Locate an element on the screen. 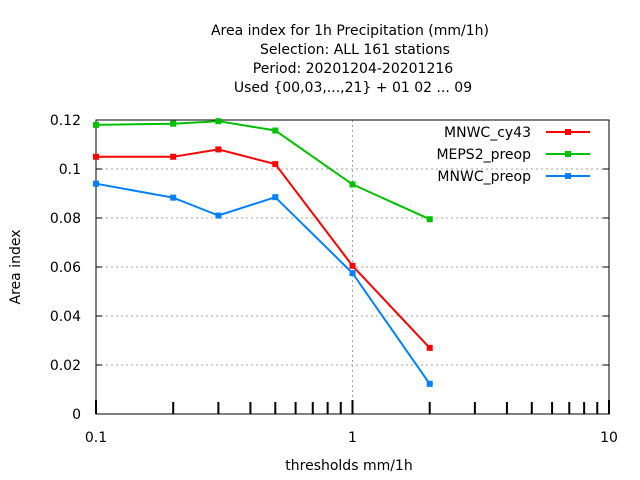 This screenshot has width=640, height=480. y-tick-label: 0.12 is located at coordinates (65, 121).